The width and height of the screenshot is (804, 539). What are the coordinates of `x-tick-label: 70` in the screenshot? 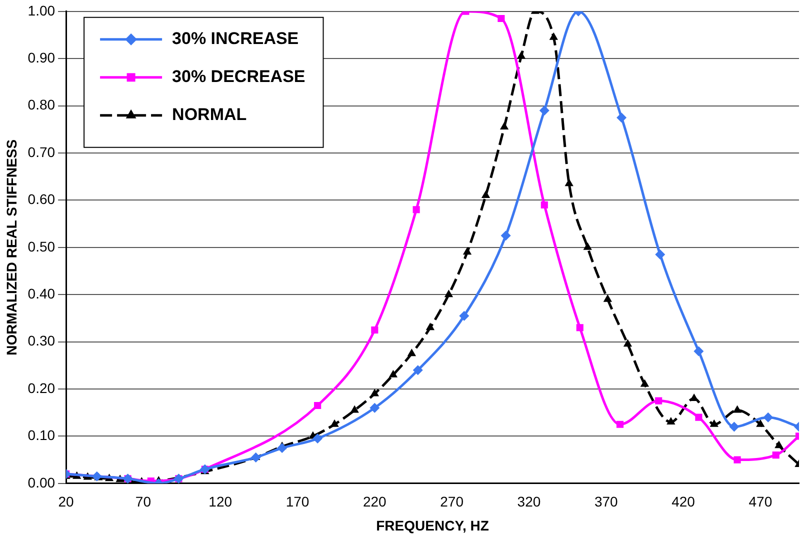 It's located at (143, 502).